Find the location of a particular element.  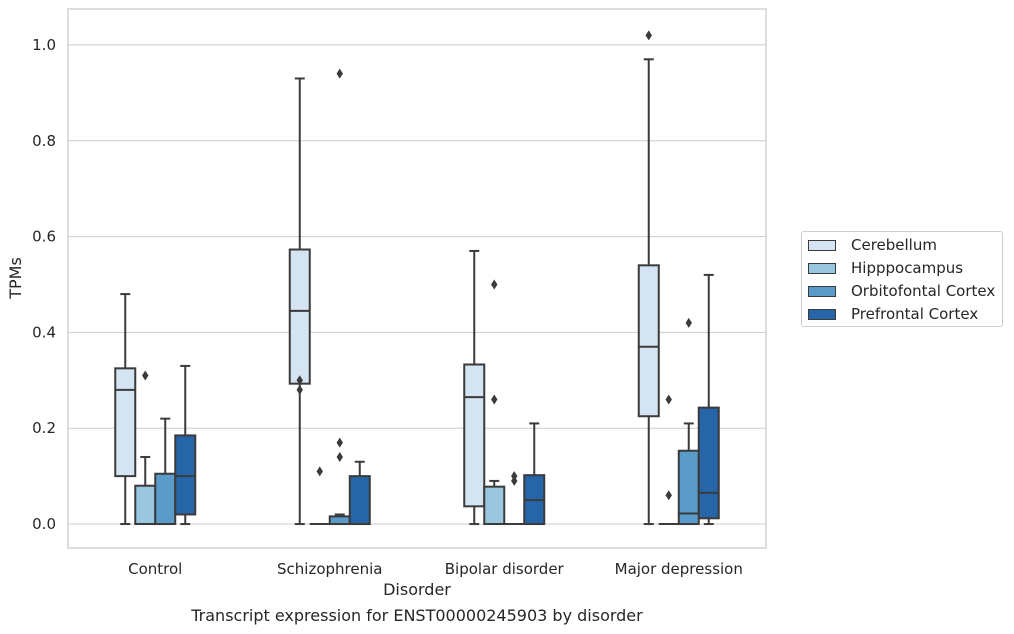

legend-entry-hipppocampus: Hipppocampus is located at coordinates (885, 268).